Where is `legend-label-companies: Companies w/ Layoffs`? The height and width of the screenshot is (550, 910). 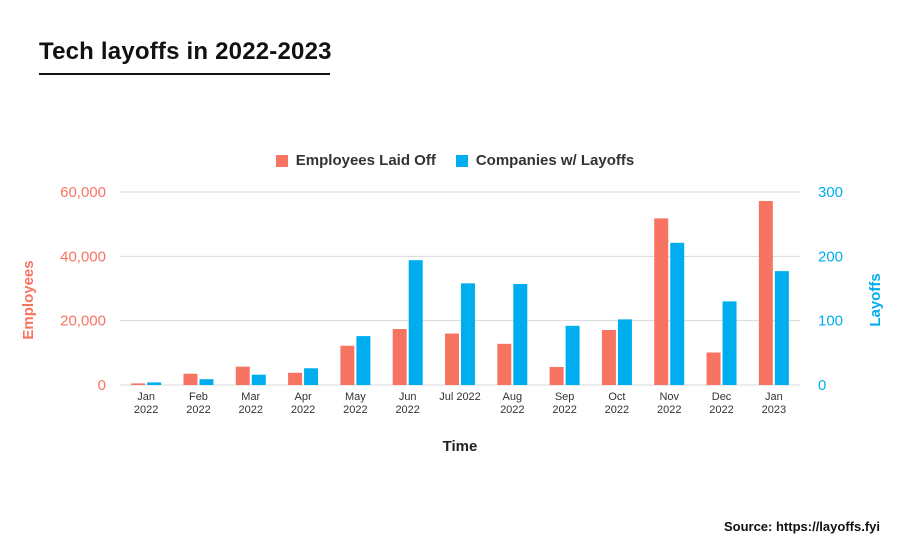 legend-label-companies: Companies w/ Layoffs is located at coordinates (555, 160).